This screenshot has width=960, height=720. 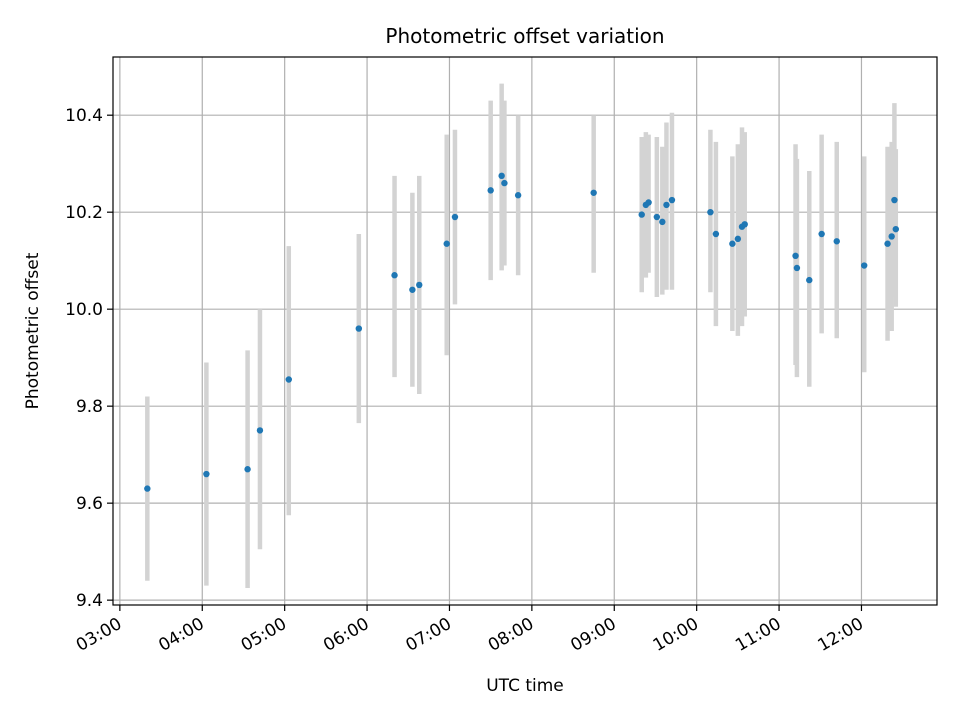 What do you see at coordinates (84, 310) in the screenshot?
I see `y-tick-label: 10.0` at bounding box center [84, 310].